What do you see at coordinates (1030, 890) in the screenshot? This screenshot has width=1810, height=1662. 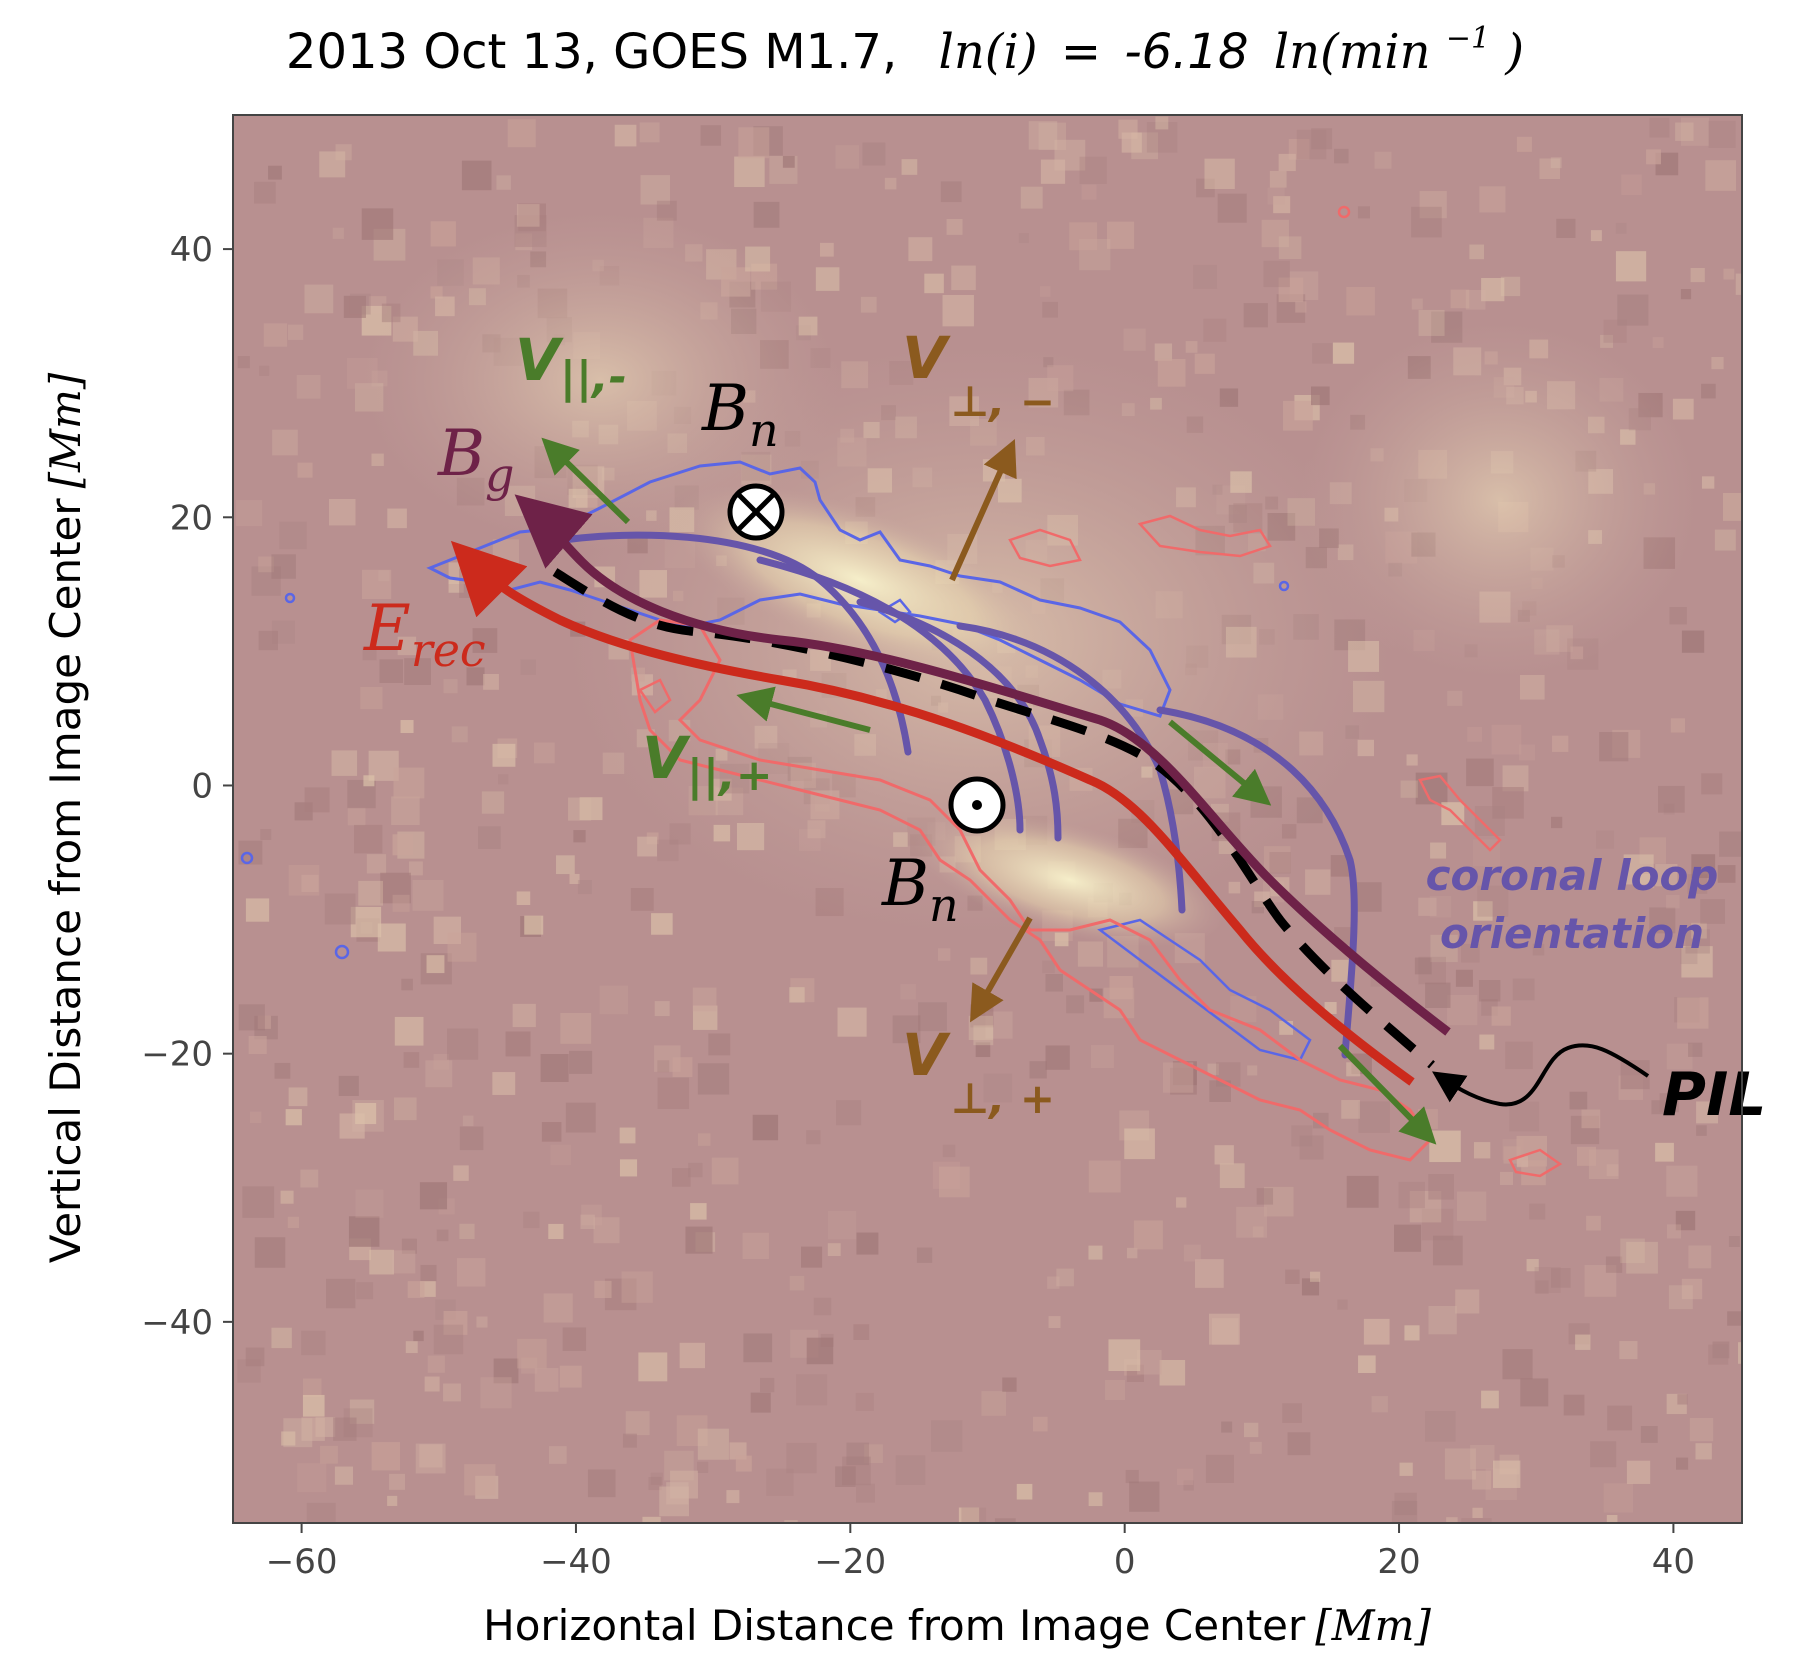 I see `red-ribbon-contour` at bounding box center [1030, 890].